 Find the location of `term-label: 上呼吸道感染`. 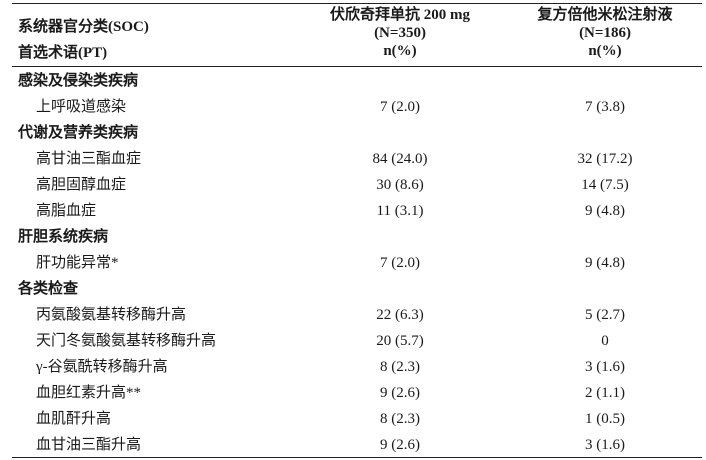

term-label: 上呼吸道感染 is located at coordinates (81, 107).